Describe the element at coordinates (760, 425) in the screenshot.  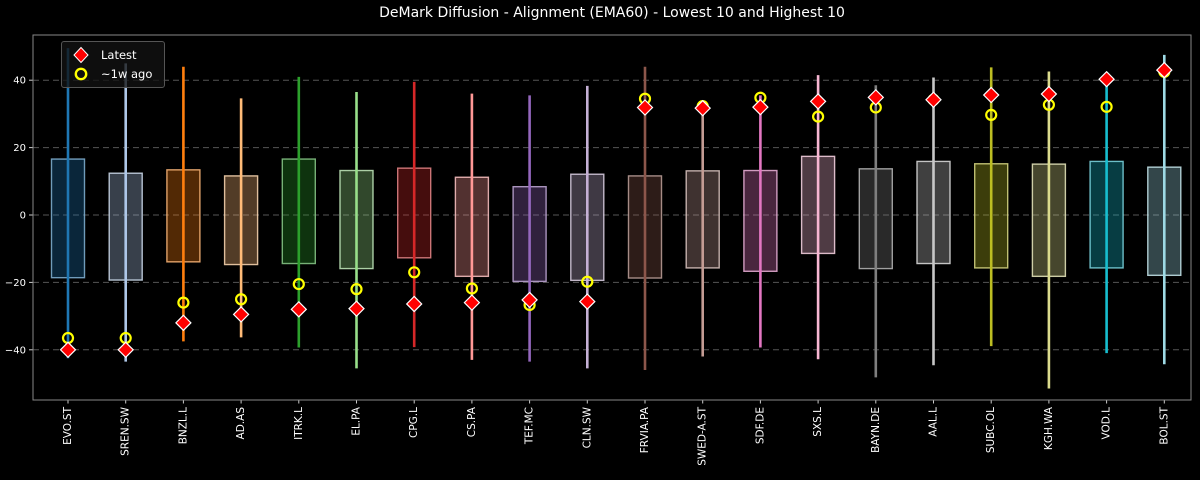
I see `x-tick-label-SDF.DE: SDF.DE` at that location.